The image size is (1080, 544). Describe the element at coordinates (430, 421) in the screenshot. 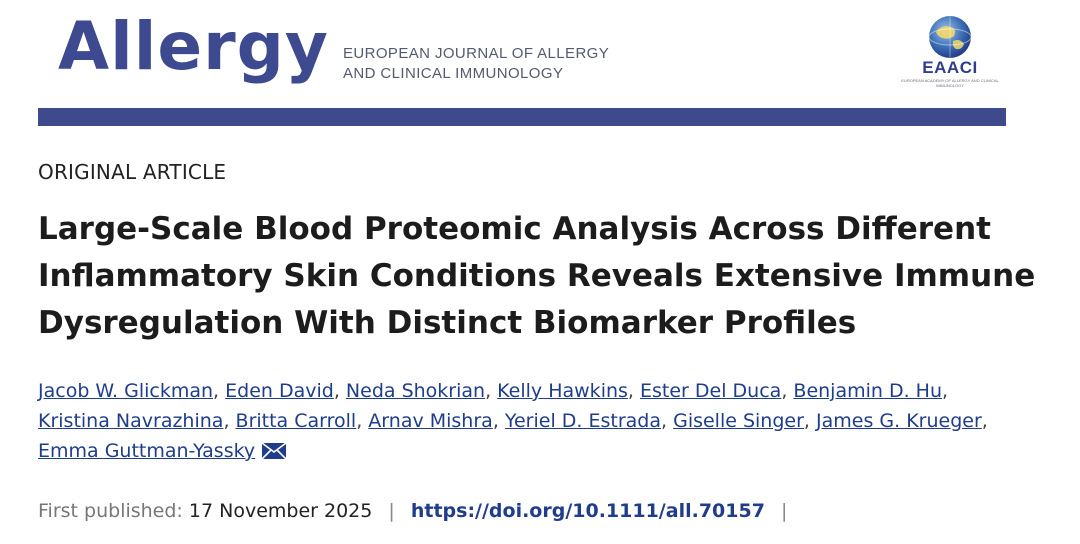

I see `author-link: Arnav Mishra` at that location.